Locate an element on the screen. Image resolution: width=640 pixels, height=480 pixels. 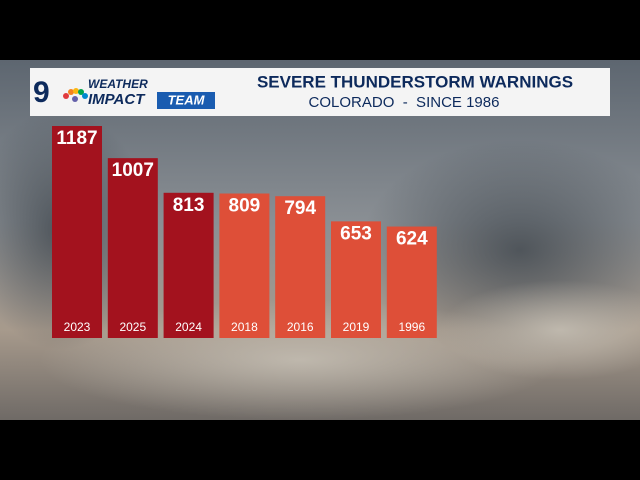
category-label: 2023 is located at coordinates (77, 327).